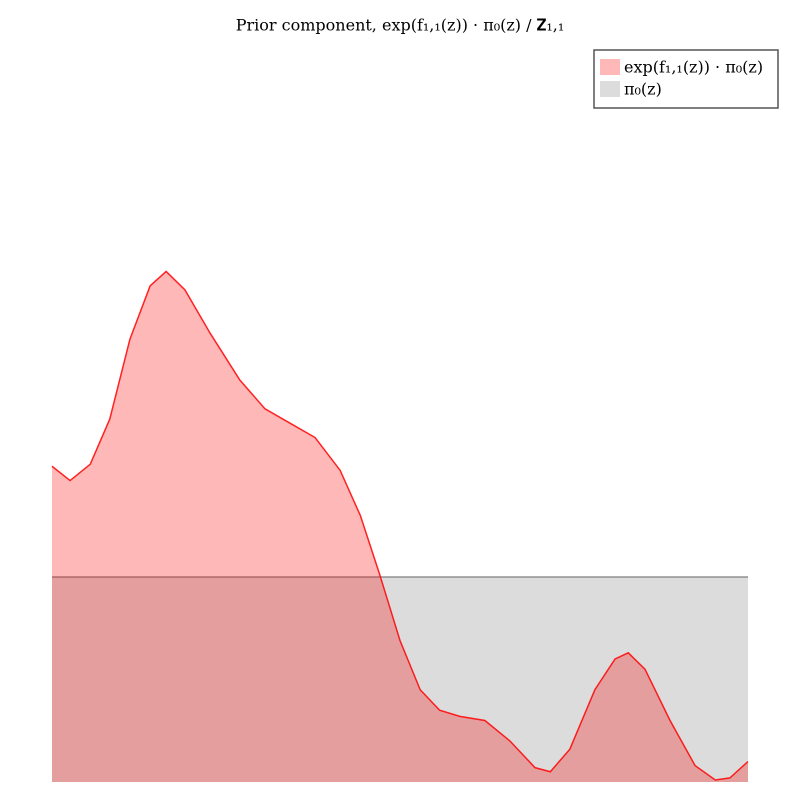  Describe the element at coordinates (643, 89) in the screenshot. I see `legend-label: π₀(z)` at that location.